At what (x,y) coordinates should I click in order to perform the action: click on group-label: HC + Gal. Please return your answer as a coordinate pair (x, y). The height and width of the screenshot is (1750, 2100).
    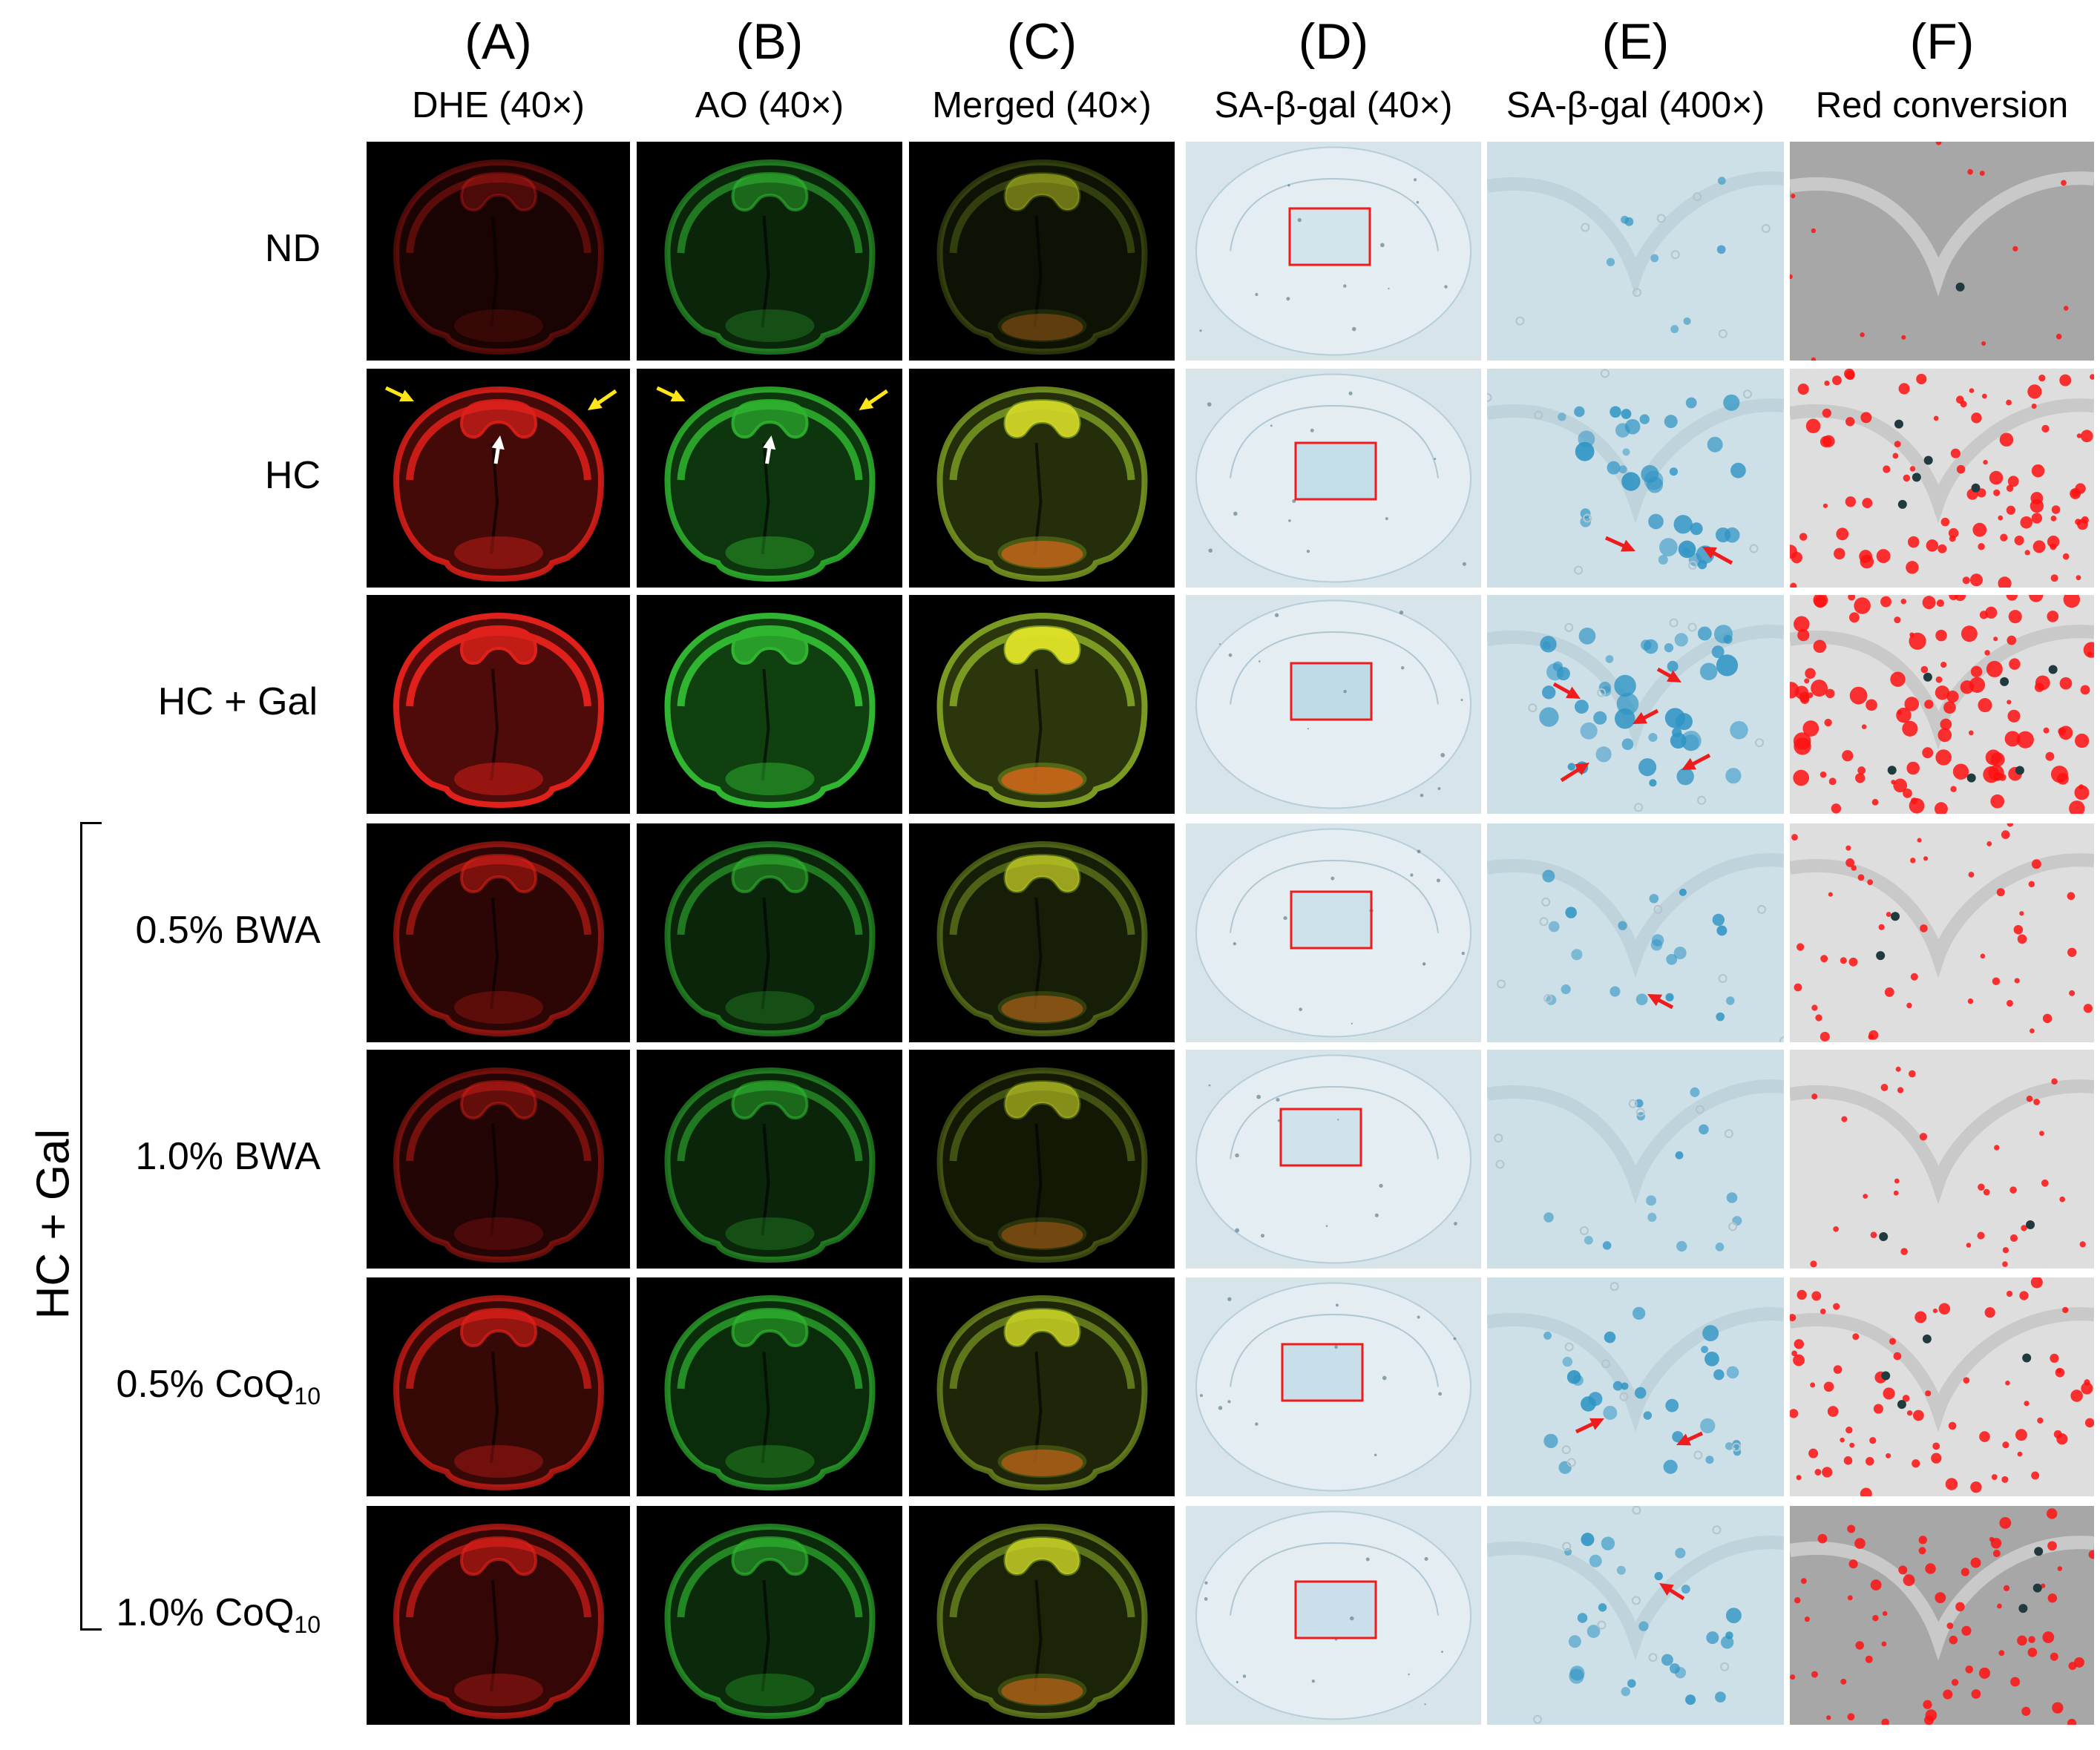
    Looking at the image, I should click on (53, 1224).